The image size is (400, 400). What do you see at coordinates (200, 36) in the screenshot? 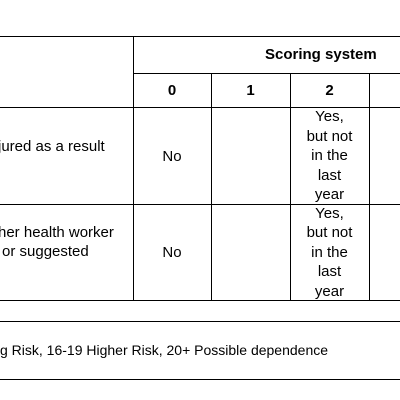
I see `table-top-rule` at bounding box center [200, 36].